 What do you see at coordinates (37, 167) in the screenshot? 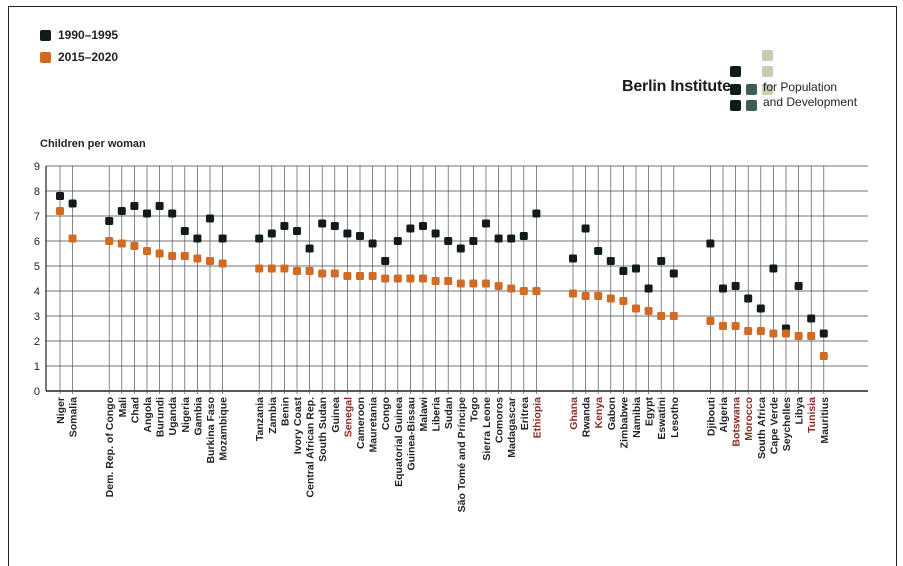
I see `y-tick-label: 9` at bounding box center [37, 167].